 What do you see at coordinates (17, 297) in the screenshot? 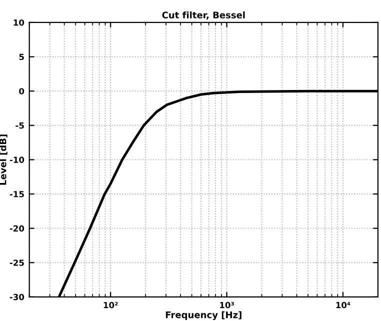
I see `y-tick-label: -30` at bounding box center [17, 297].